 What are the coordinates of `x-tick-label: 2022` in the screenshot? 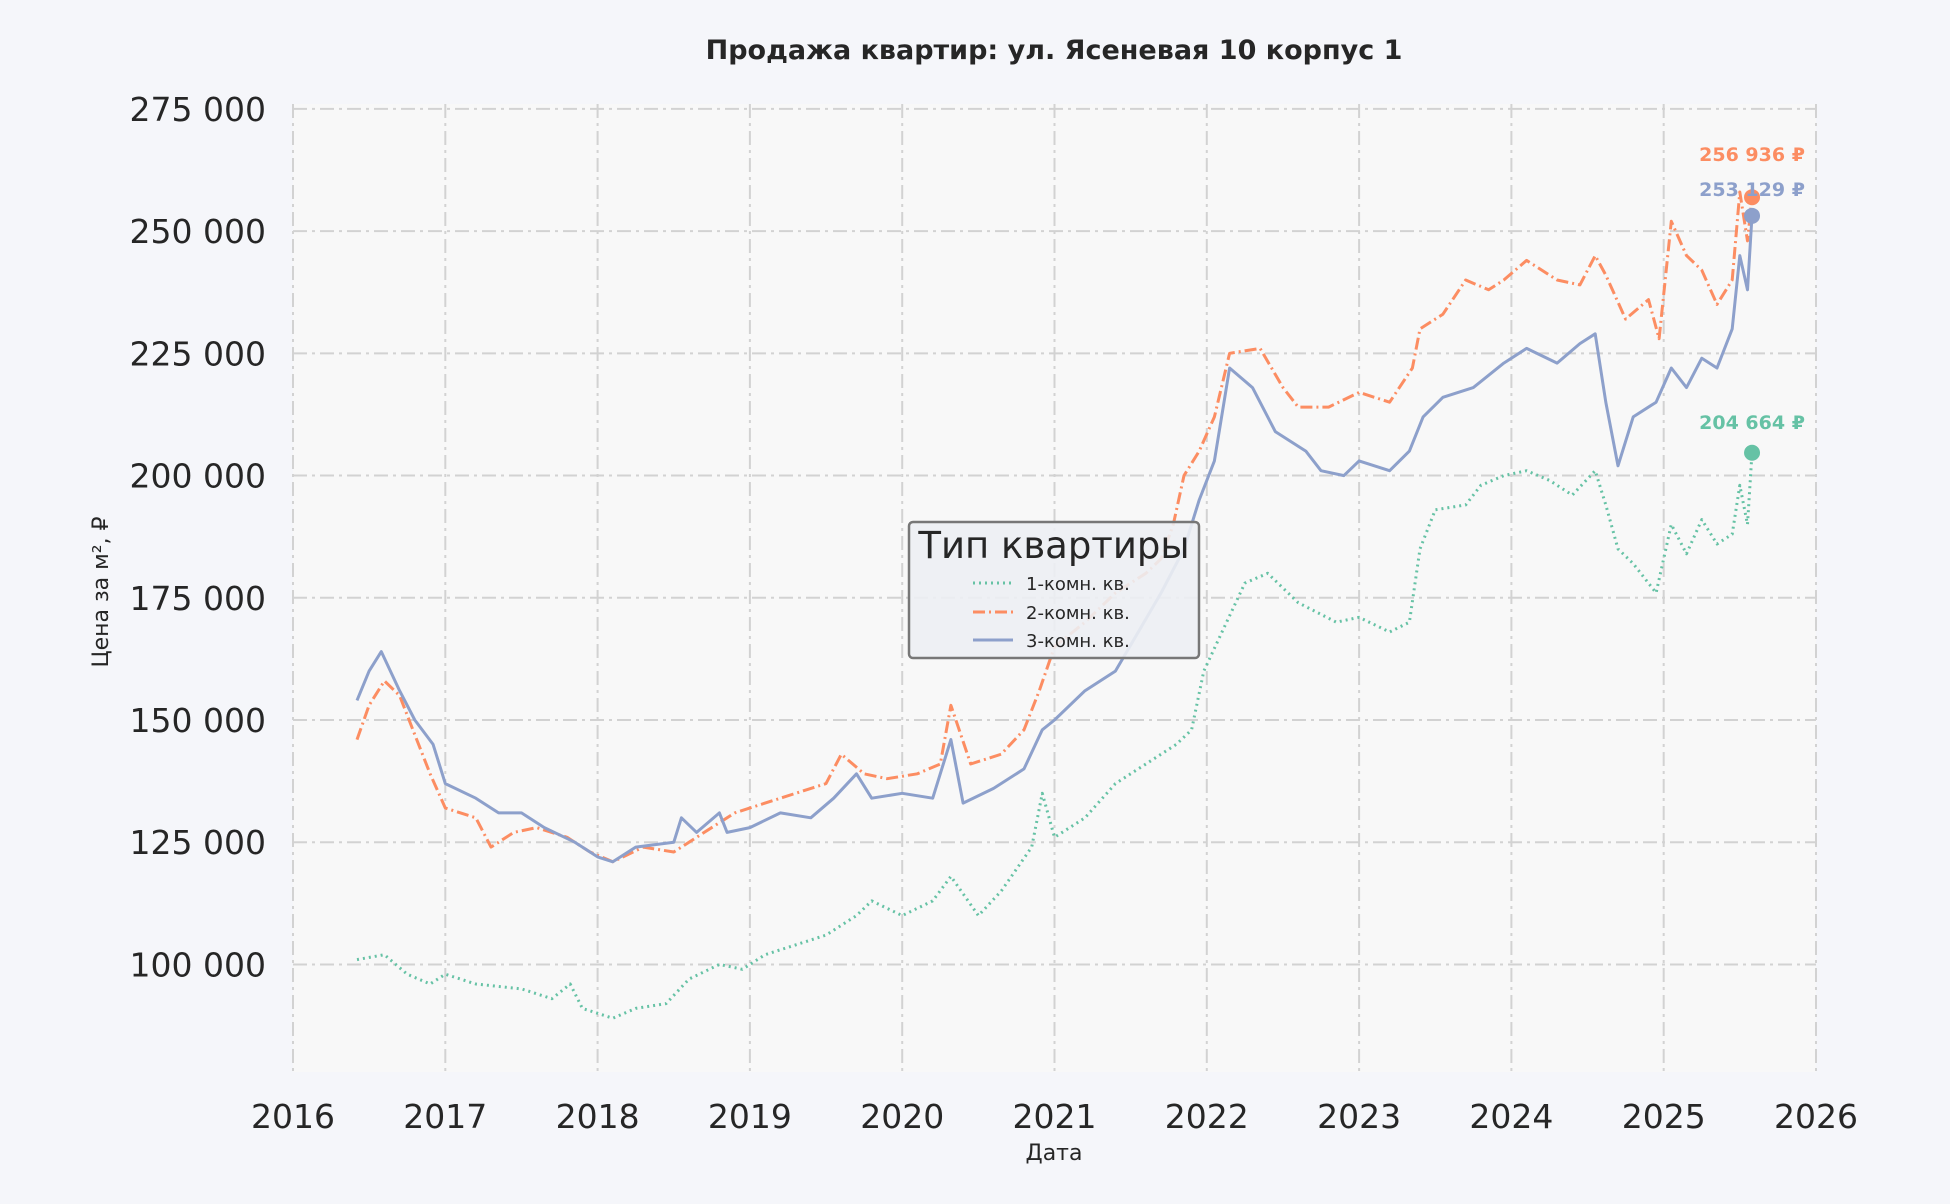 It's located at (1207, 1116).